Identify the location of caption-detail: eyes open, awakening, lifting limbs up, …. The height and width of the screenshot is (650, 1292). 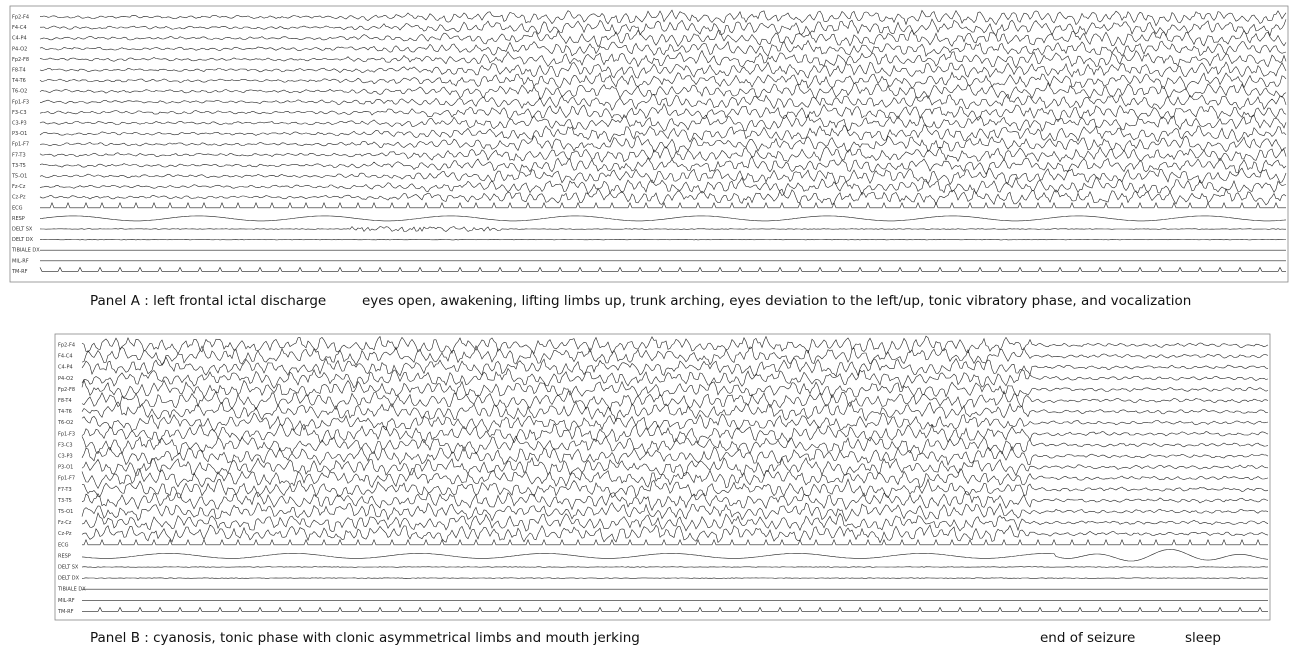
(776, 301).